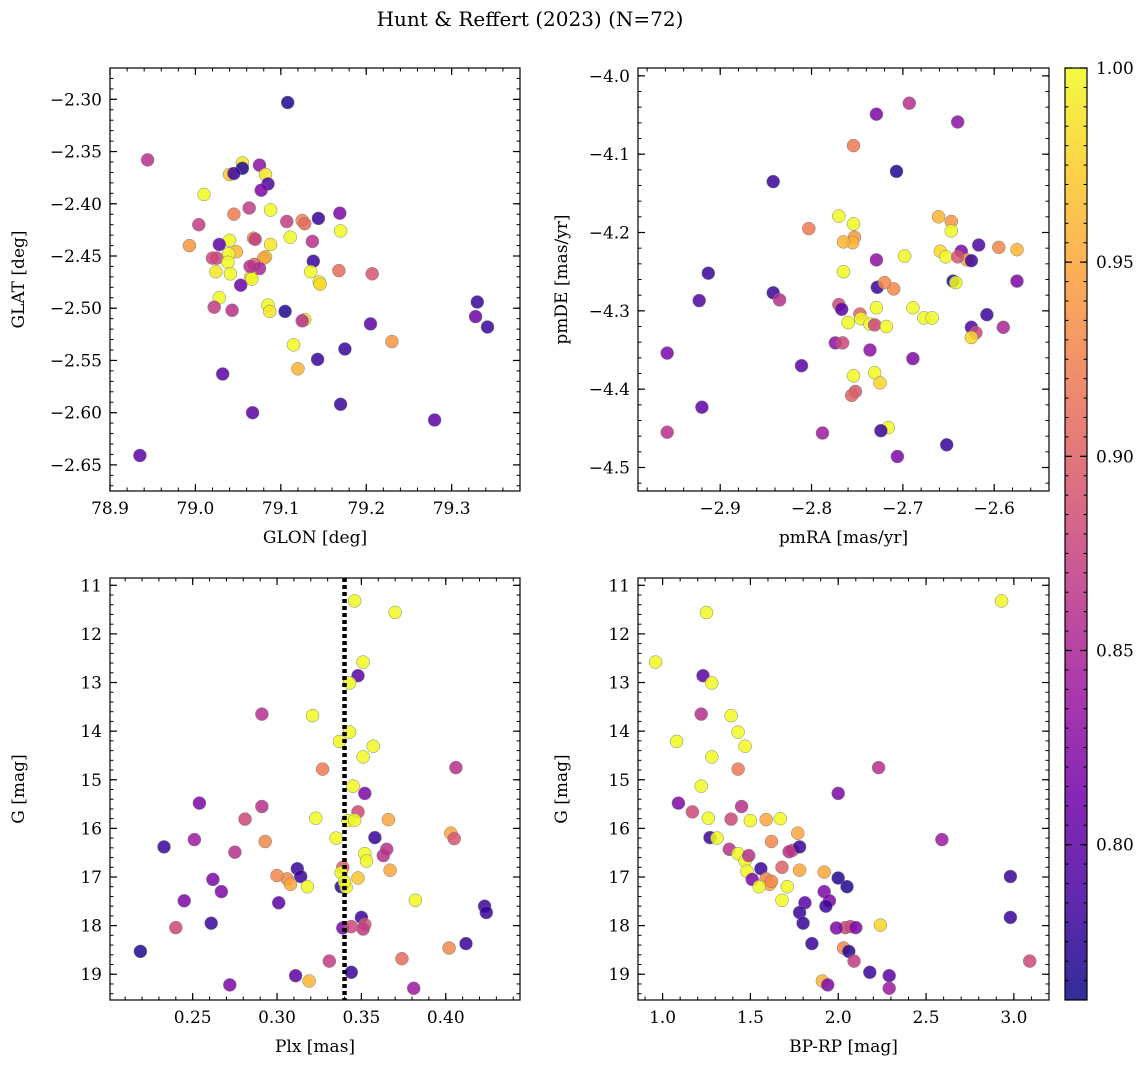 The width and height of the screenshot is (1148, 1067). Describe the element at coordinates (994, 509) in the screenshot. I see `x-tick-label: −2.6` at that location.